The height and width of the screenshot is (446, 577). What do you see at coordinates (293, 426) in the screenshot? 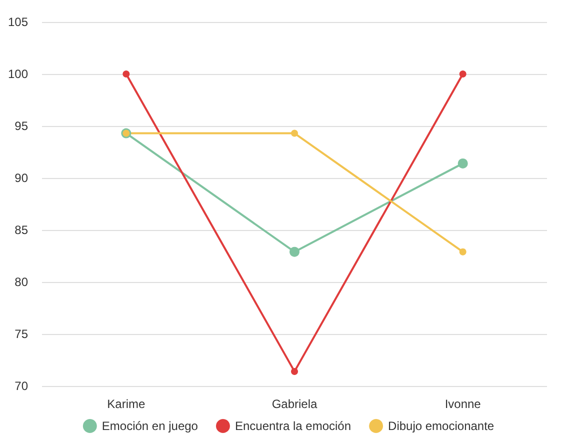
I see `legend-label: Encuentra la emoción` at bounding box center [293, 426].